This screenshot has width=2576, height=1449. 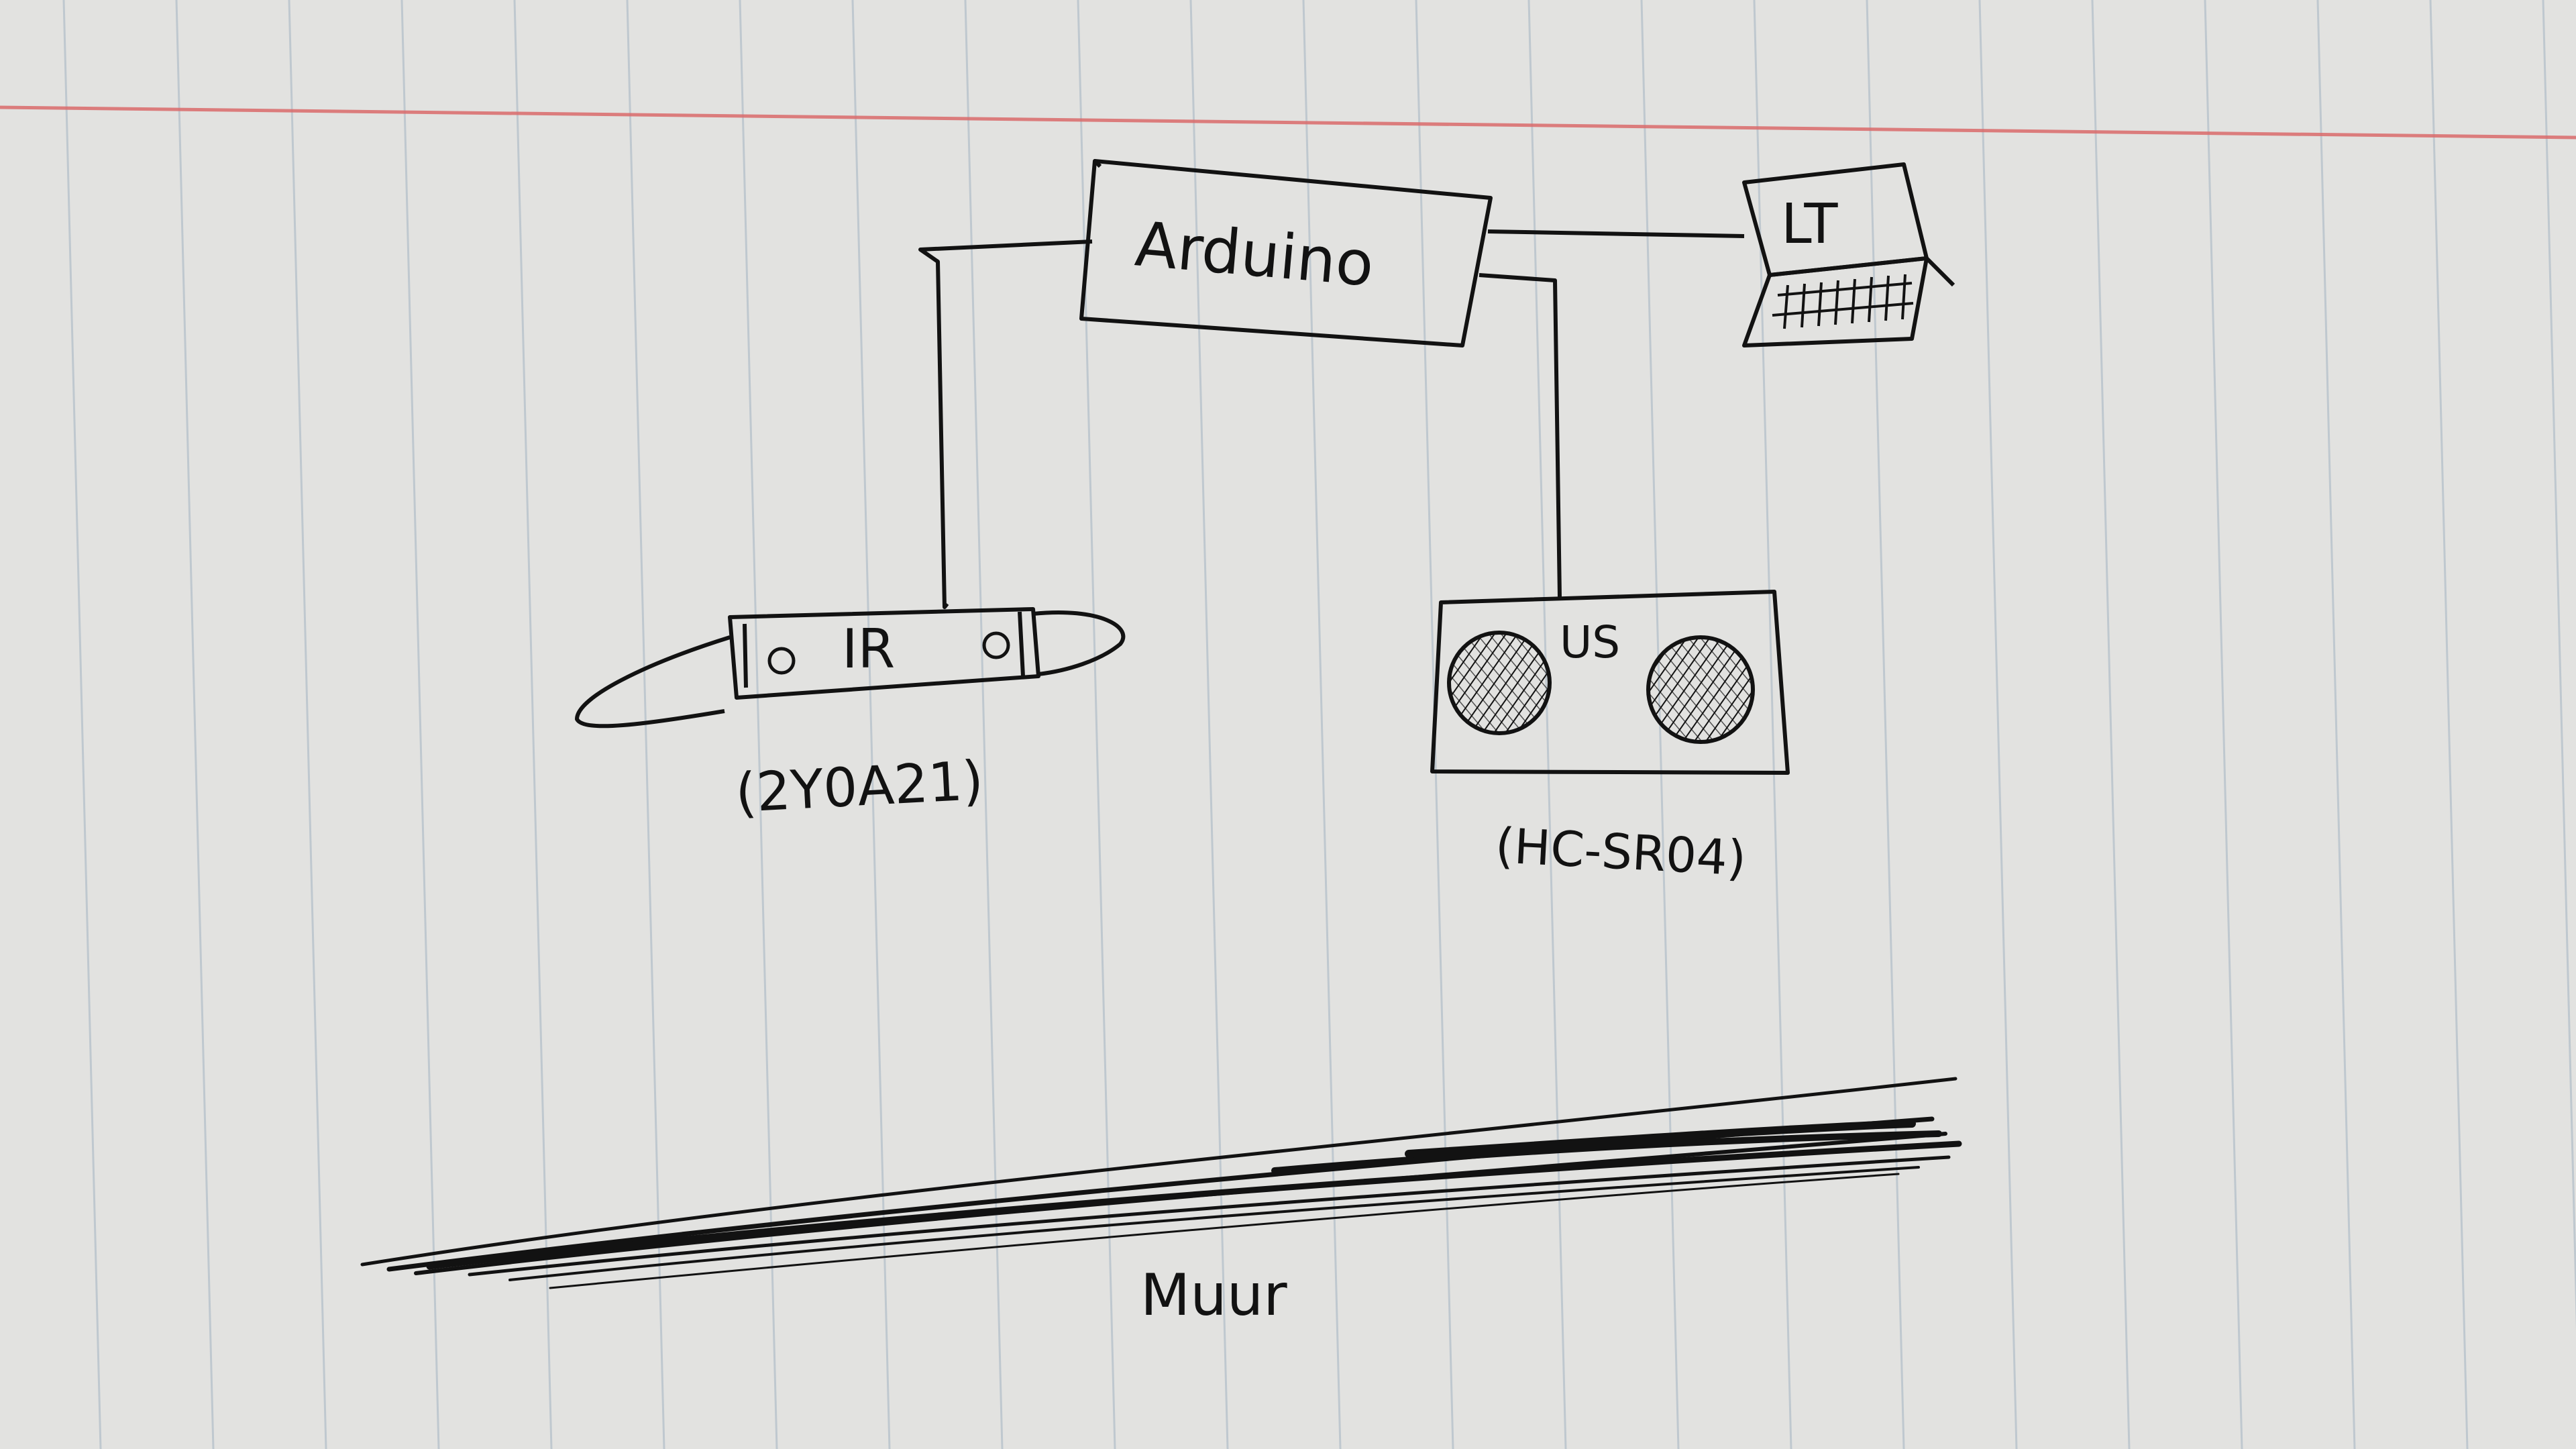 I want to click on wall-label: Muur, so click(x=1213, y=1295).